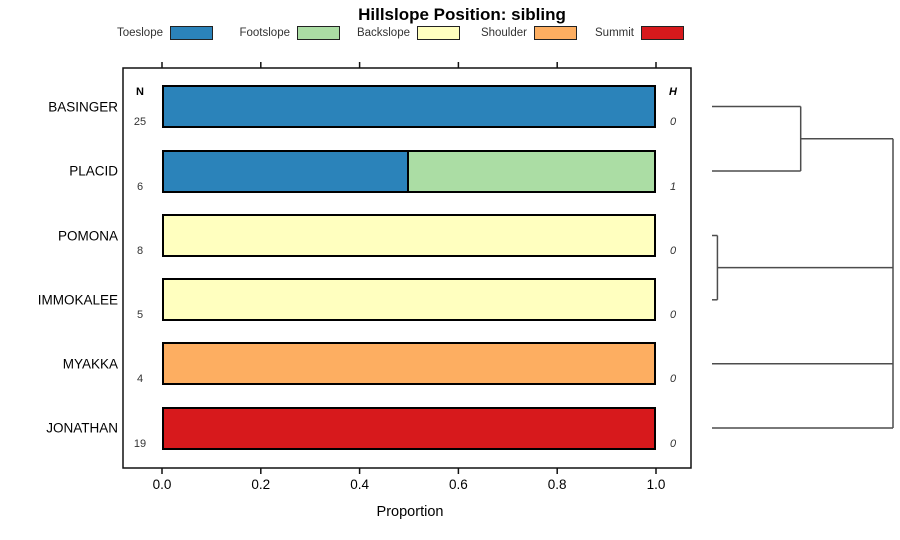  I want to click on legend-swatch-toeslope, so click(191, 33).